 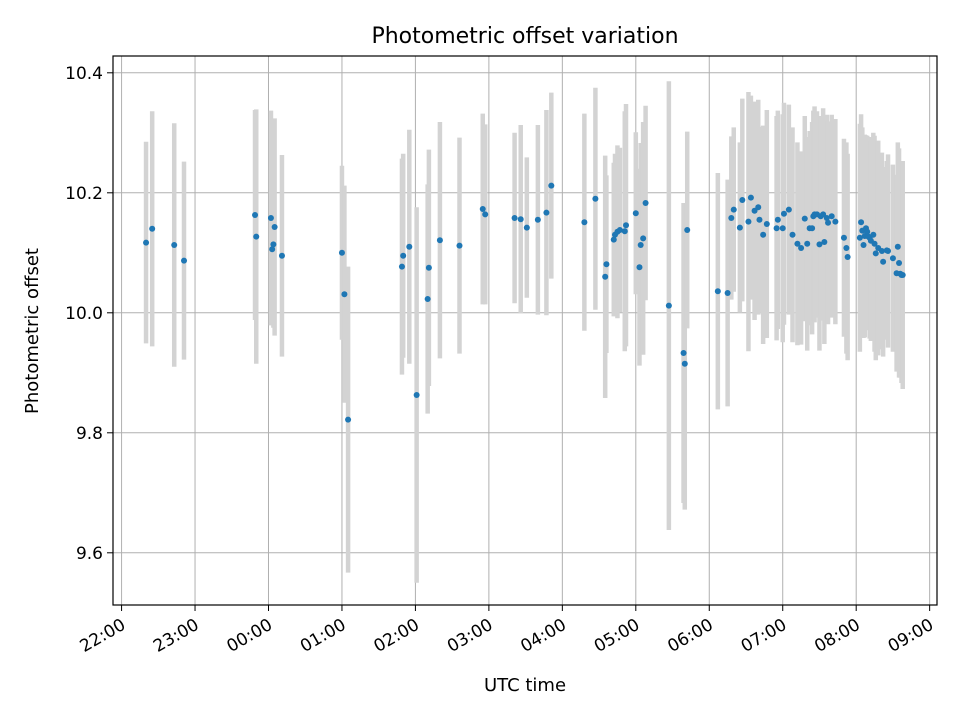 I want to click on chart-title: Photometric offset variation, so click(x=524, y=36).